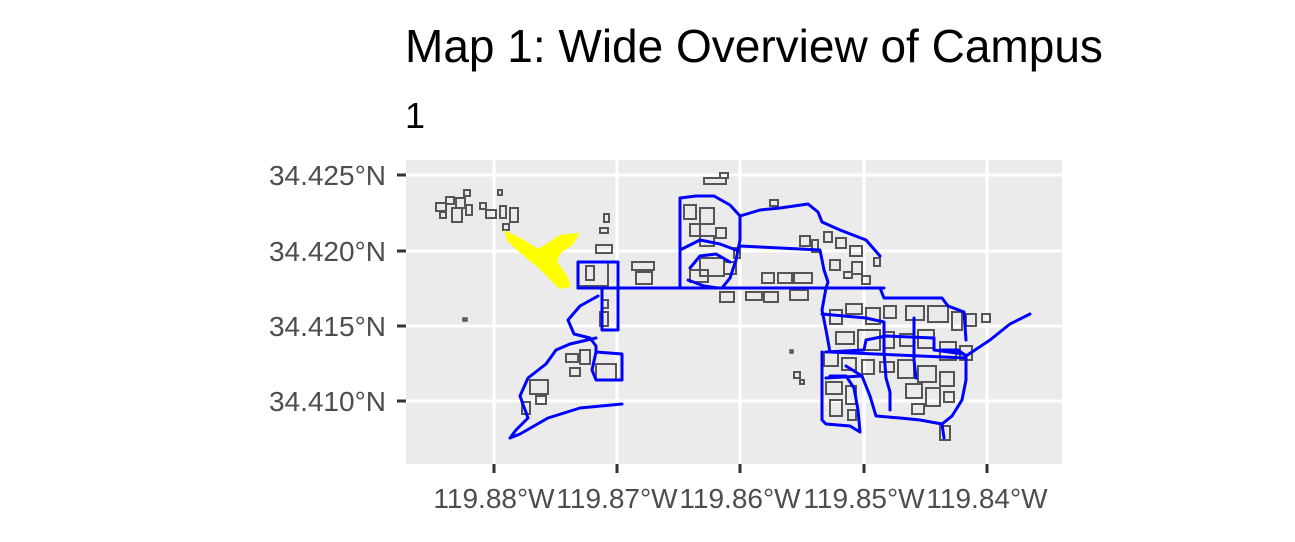 Image resolution: width=1295 pixels, height=542 pixels. Describe the element at coordinates (327, 175) in the screenshot. I see `y-tick-label: 34.425°N` at that location.